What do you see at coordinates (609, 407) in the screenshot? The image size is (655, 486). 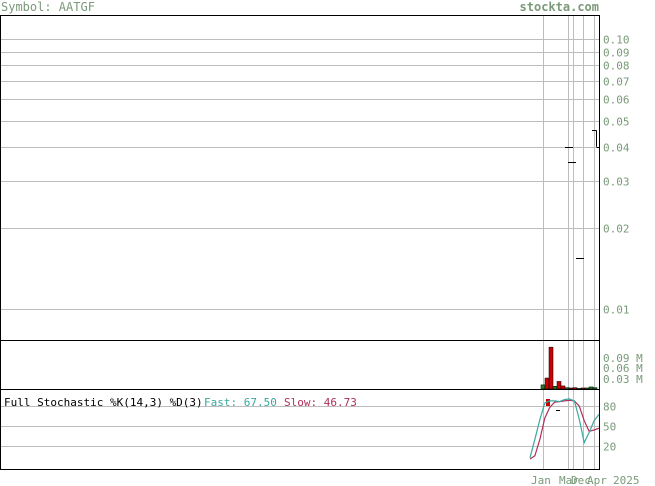 I see `stochastic-tick-label: 80` at bounding box center [609, 407].